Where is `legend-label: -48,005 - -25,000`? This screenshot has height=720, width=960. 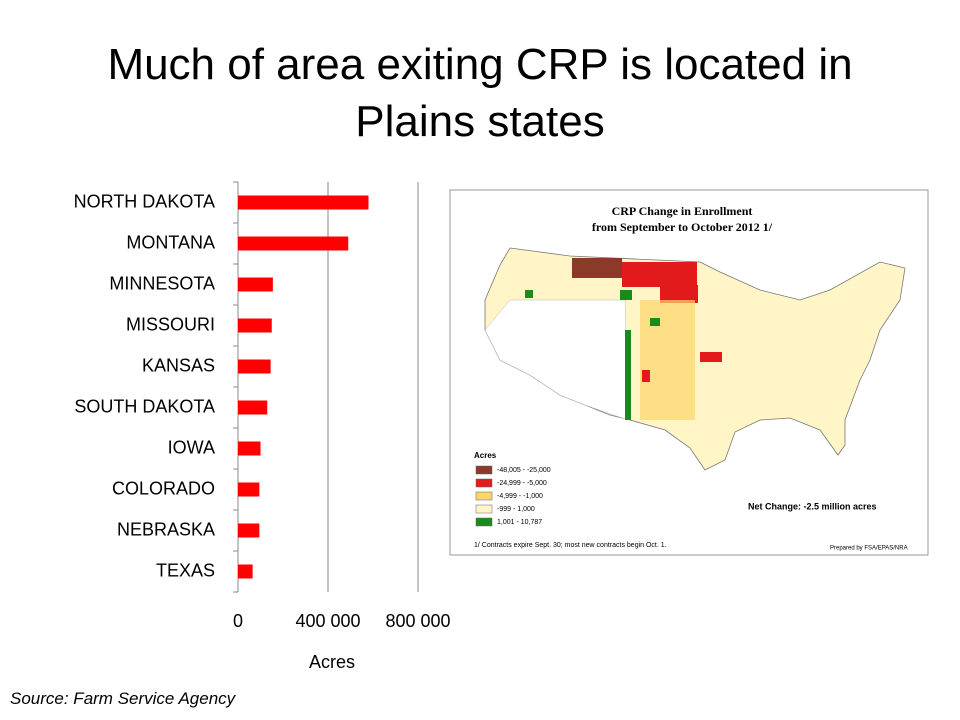 legend-label: -48,005 - -25,000 is located at coordinates (524, 470).